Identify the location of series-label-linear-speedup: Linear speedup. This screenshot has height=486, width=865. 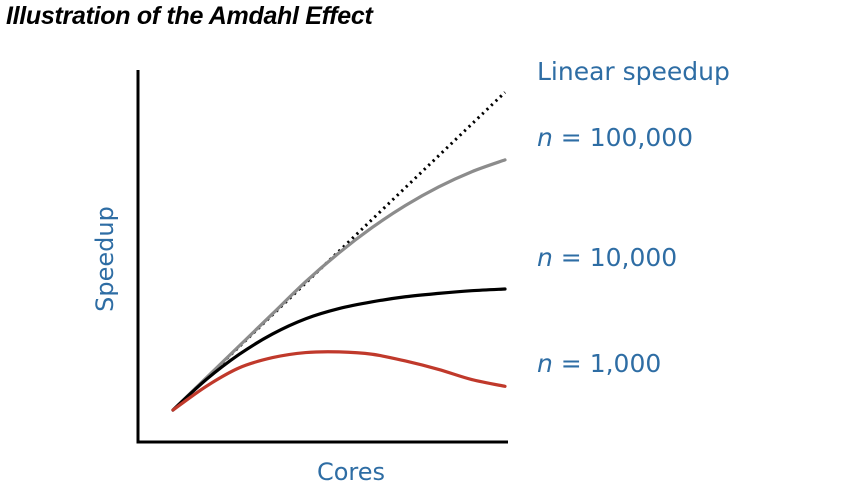
(633, 71).